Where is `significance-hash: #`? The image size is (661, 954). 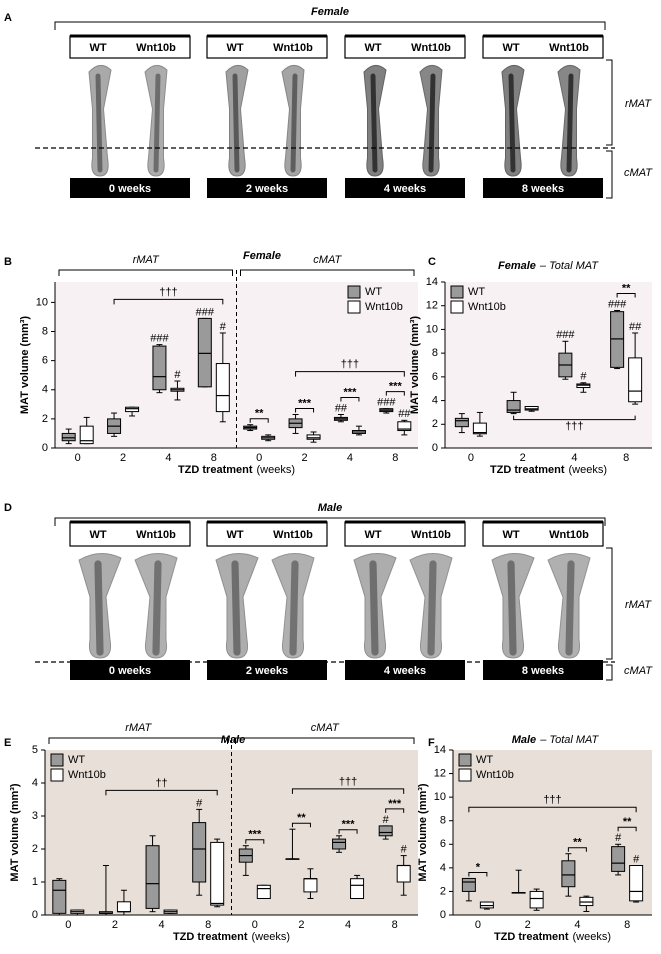
significance-hash: # is located at coordinates (583, 377).